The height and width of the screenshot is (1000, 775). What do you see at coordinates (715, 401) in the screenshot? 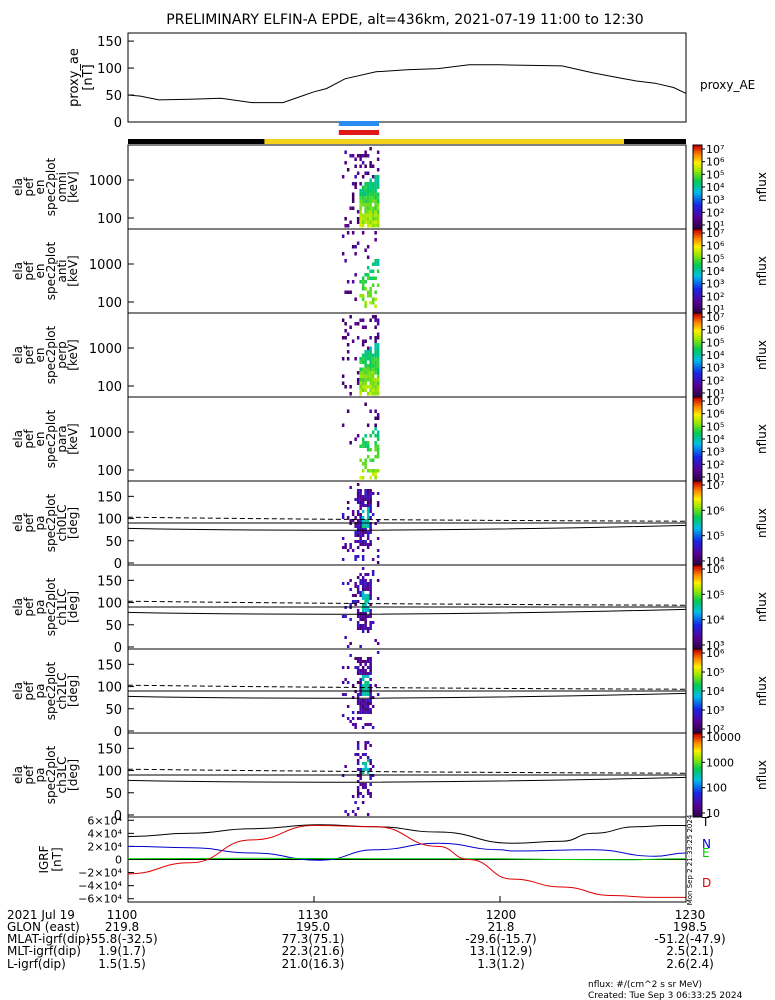
I see `colorbar-tick-label: 10⁷` at bounding box center [715, 401].